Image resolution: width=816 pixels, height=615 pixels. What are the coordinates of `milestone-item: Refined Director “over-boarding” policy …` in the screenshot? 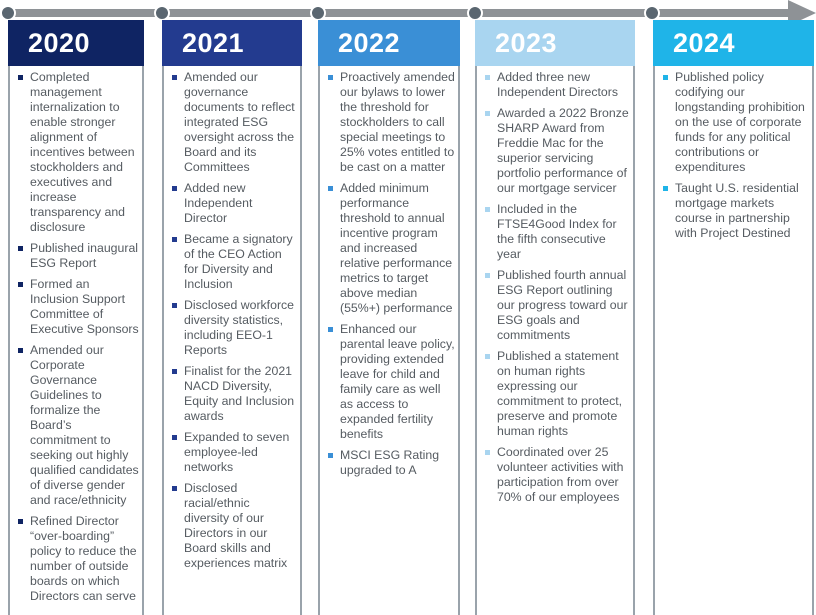 It's located at (79, 559).